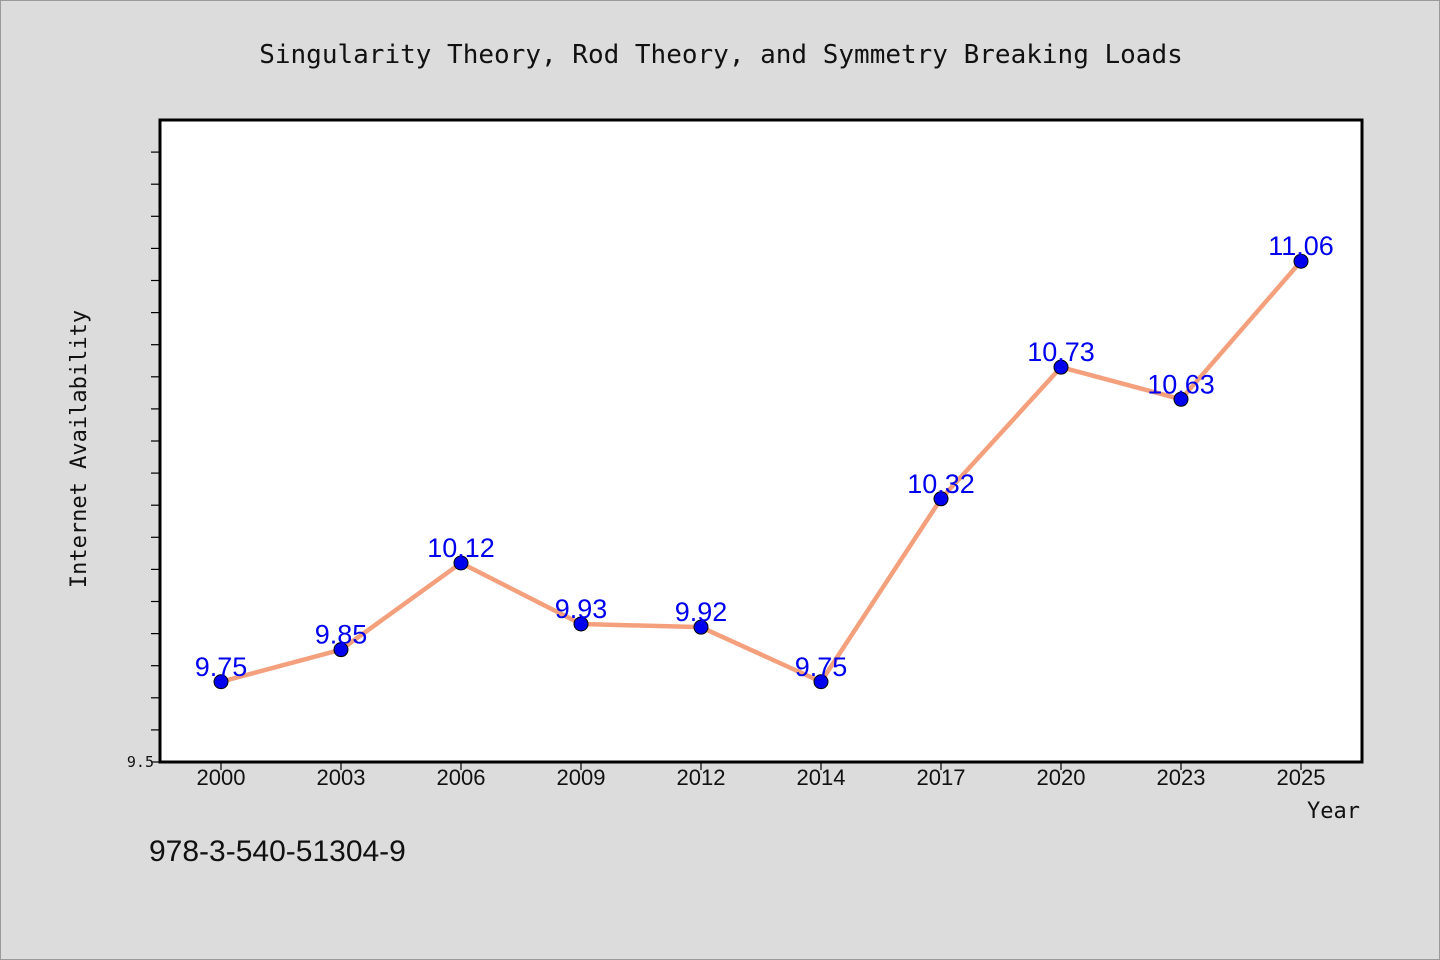  Describe the element at coordinates (581, 609) in the screenshot. I see `data-label: 9.93` at that location.